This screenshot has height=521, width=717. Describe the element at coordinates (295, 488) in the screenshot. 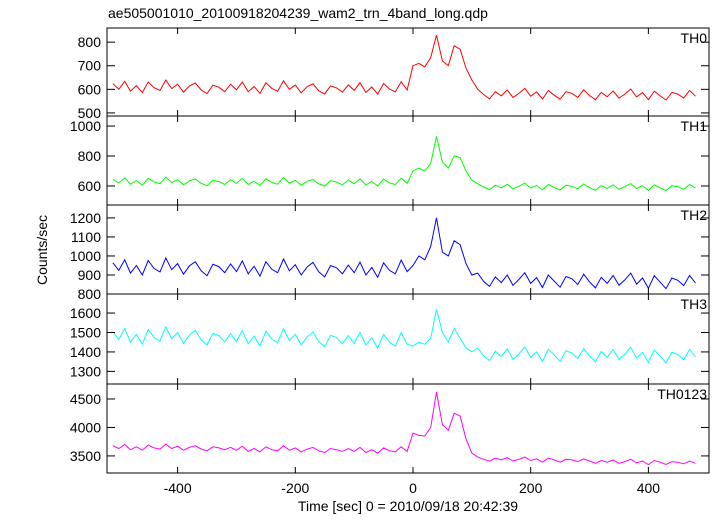

I see `x-tick-label: -200` at that location.